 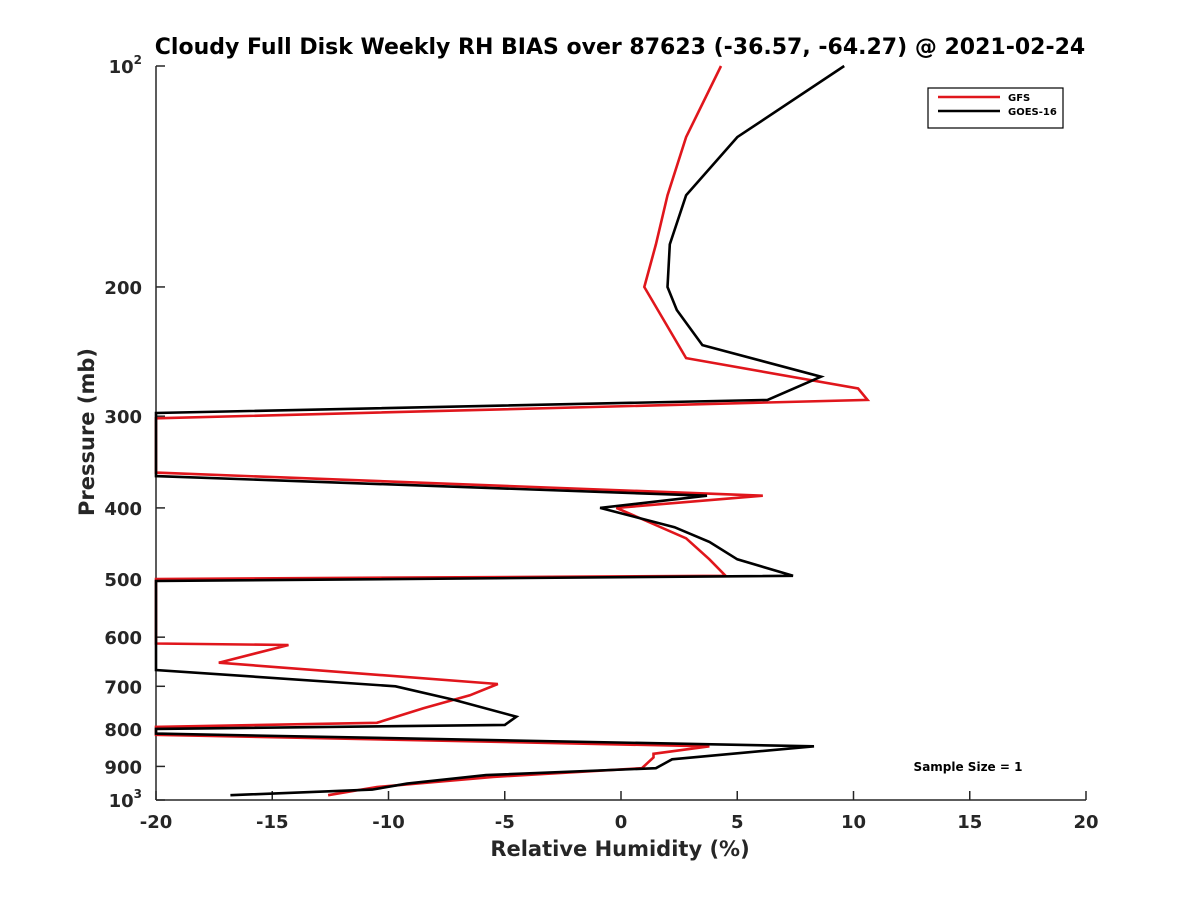 What do you see at coordinates (125, 799) in the screenshot?
I see `y-tick-label: 10³` at bounding box center [125, 799].